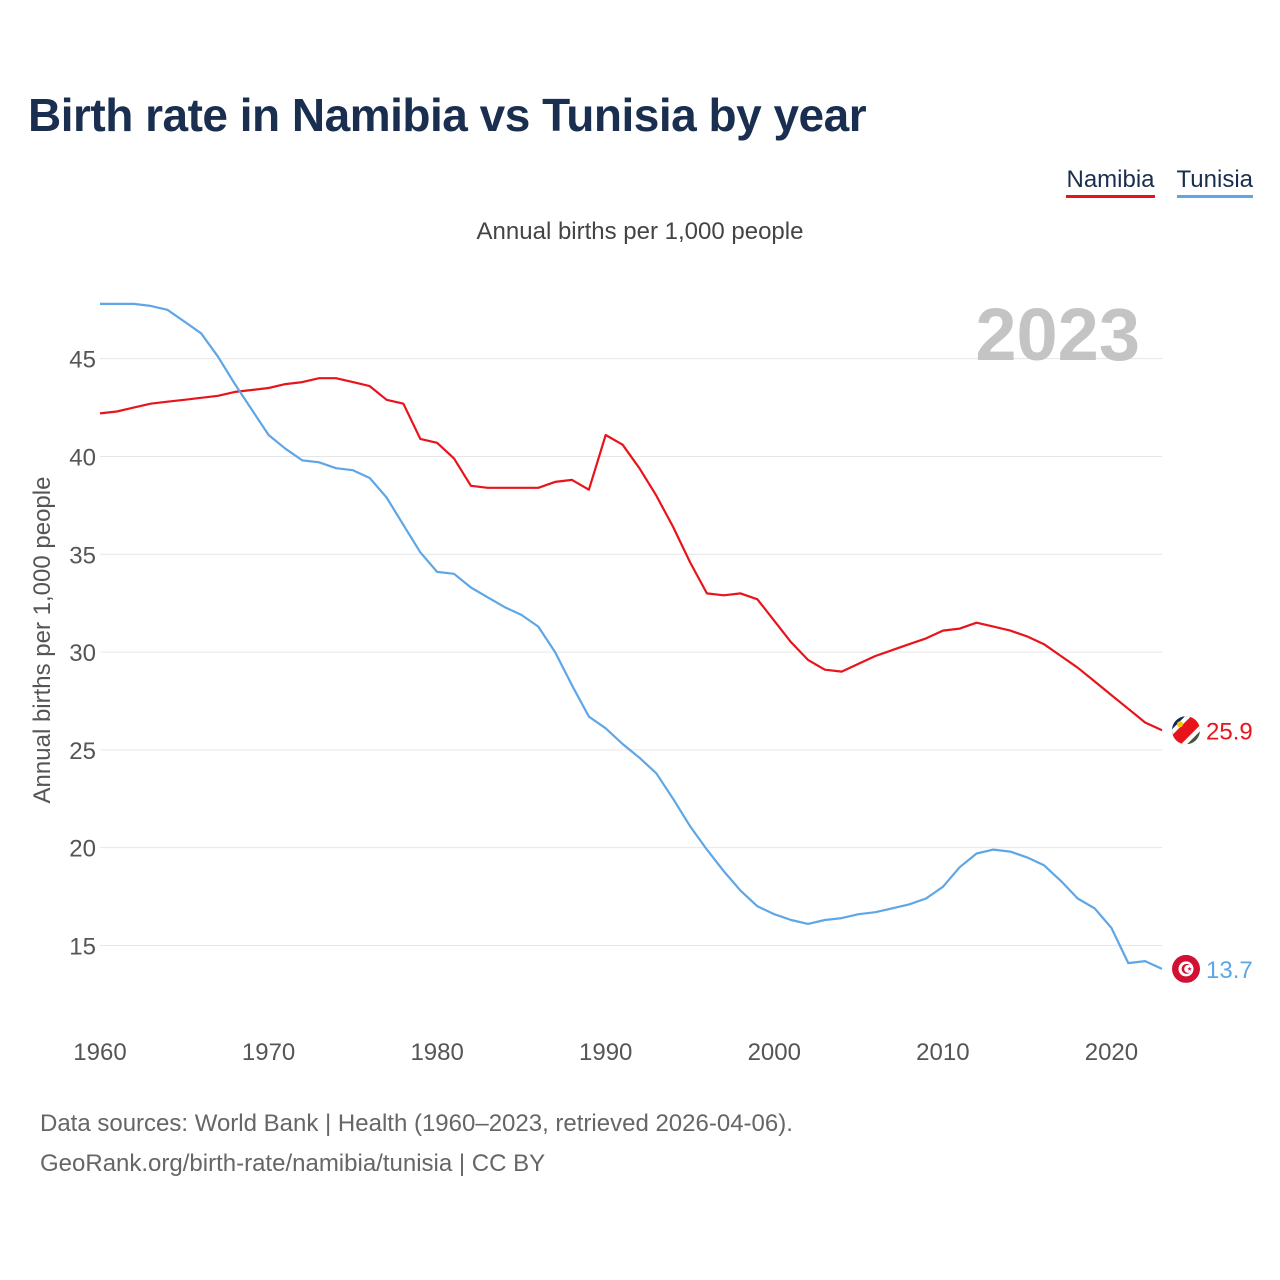 The height and width of the screenshot is (1280, 1280). Describe the element at coordinates (942, 1052) in the screenshot. I see `x-tick-label: 2010` at that location.